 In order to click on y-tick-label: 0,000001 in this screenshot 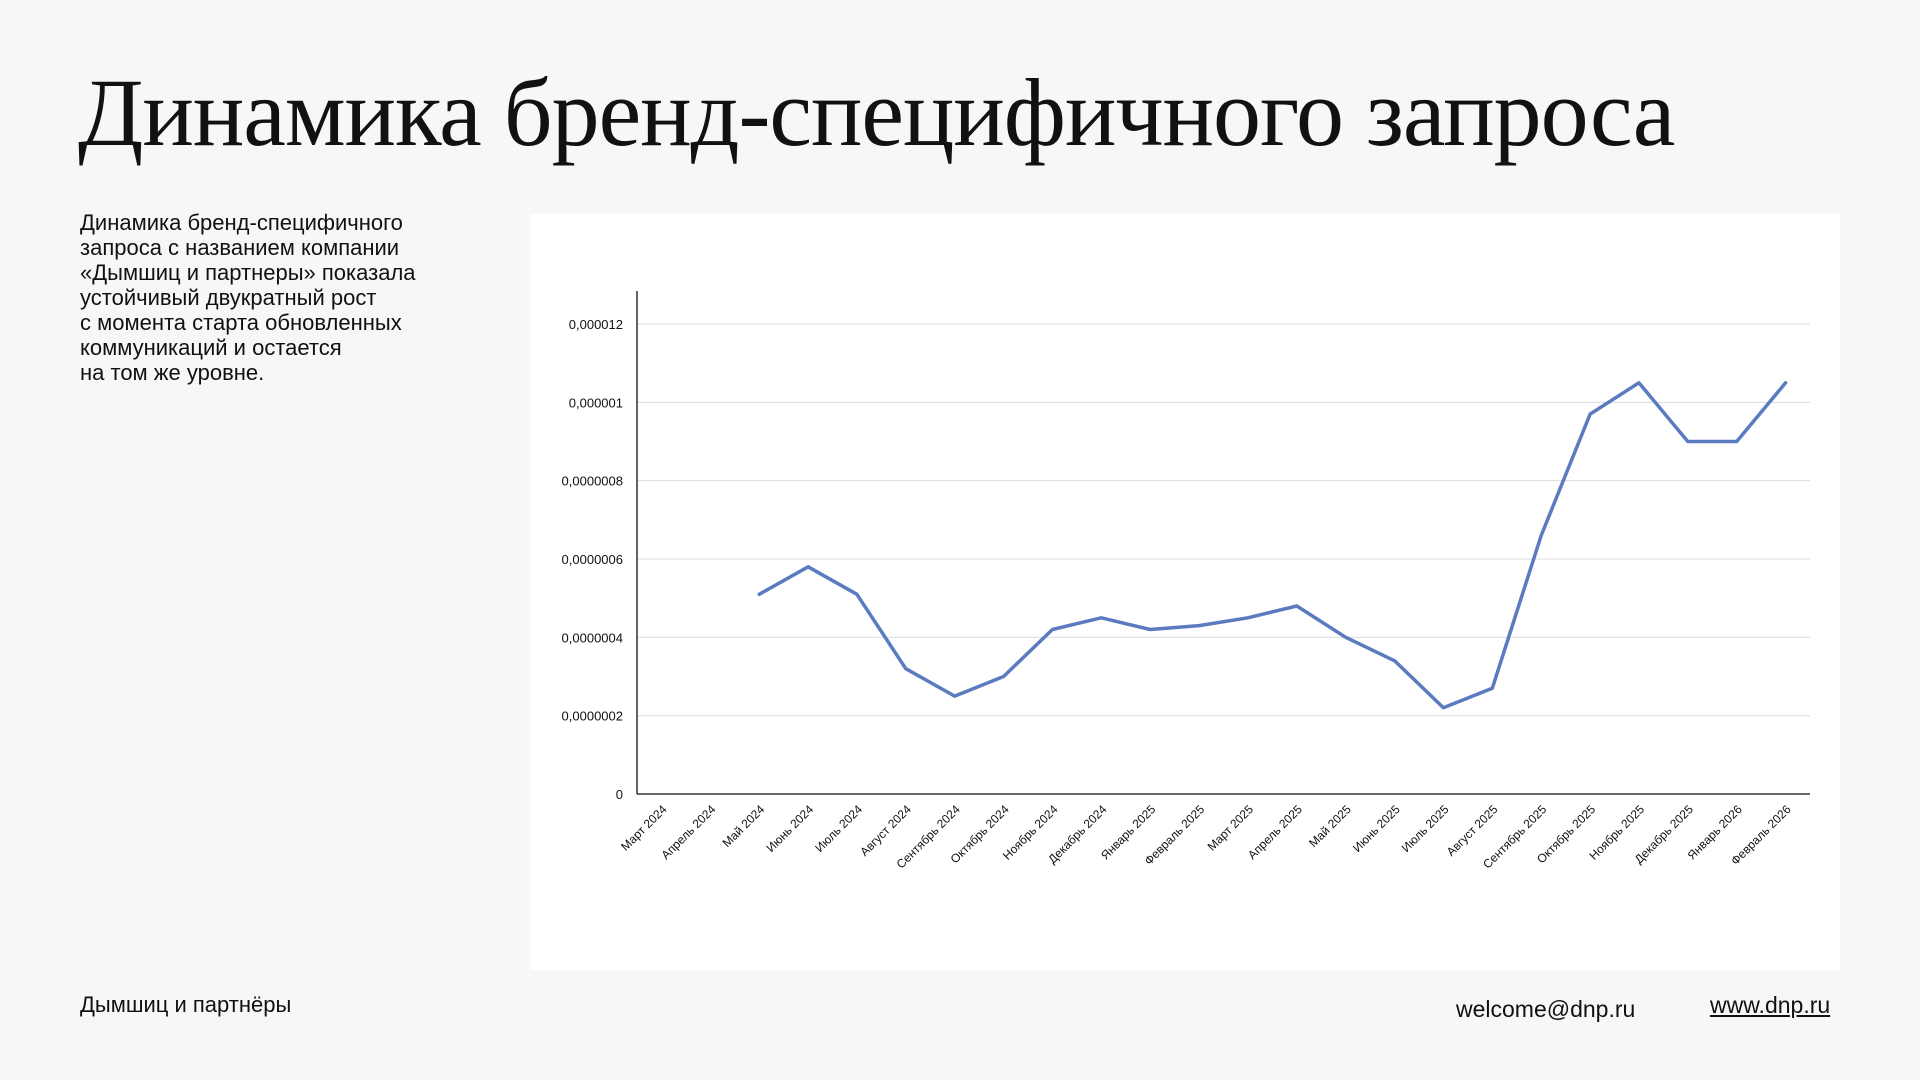, I will do `click(596, 402)`.